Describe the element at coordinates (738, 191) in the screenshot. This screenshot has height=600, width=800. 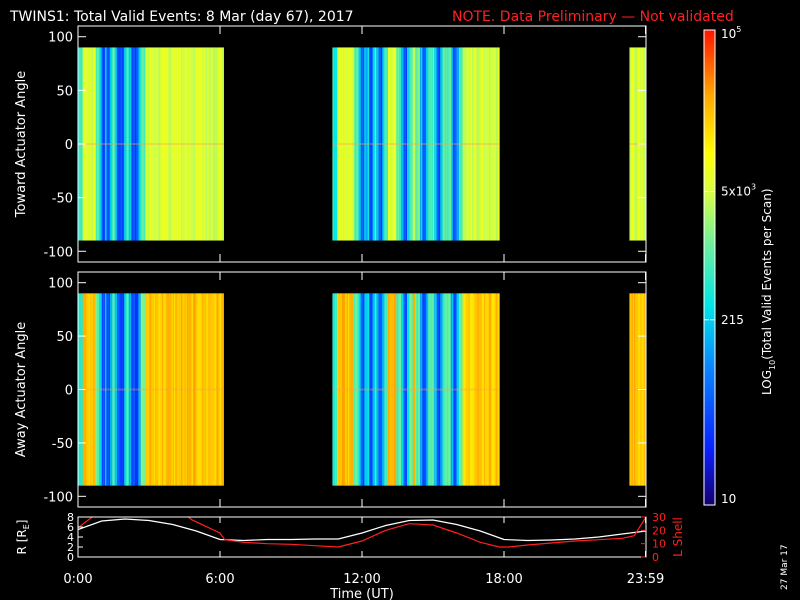
I see `colorbar-tick-label: 5x103` at that location.